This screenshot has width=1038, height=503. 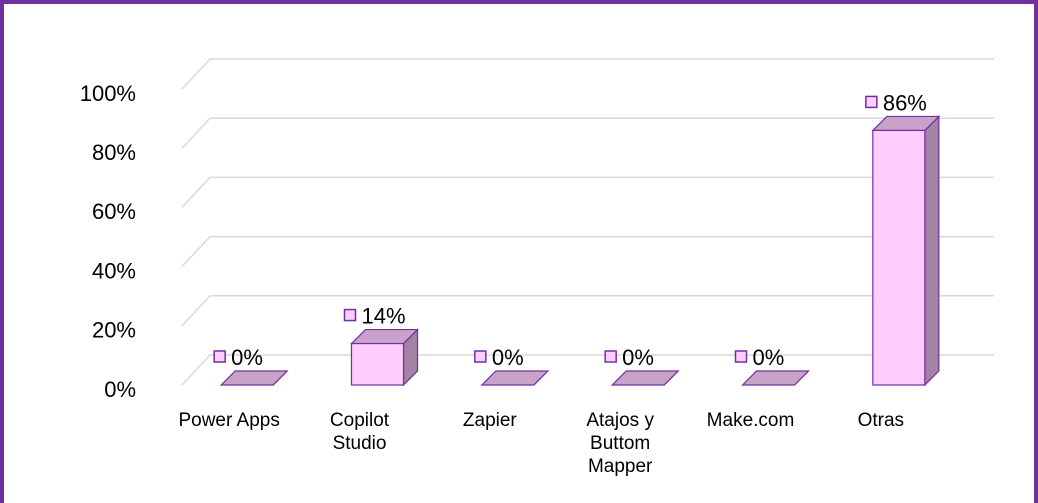 I want to click on bar-side, so click(x=932, y=250).